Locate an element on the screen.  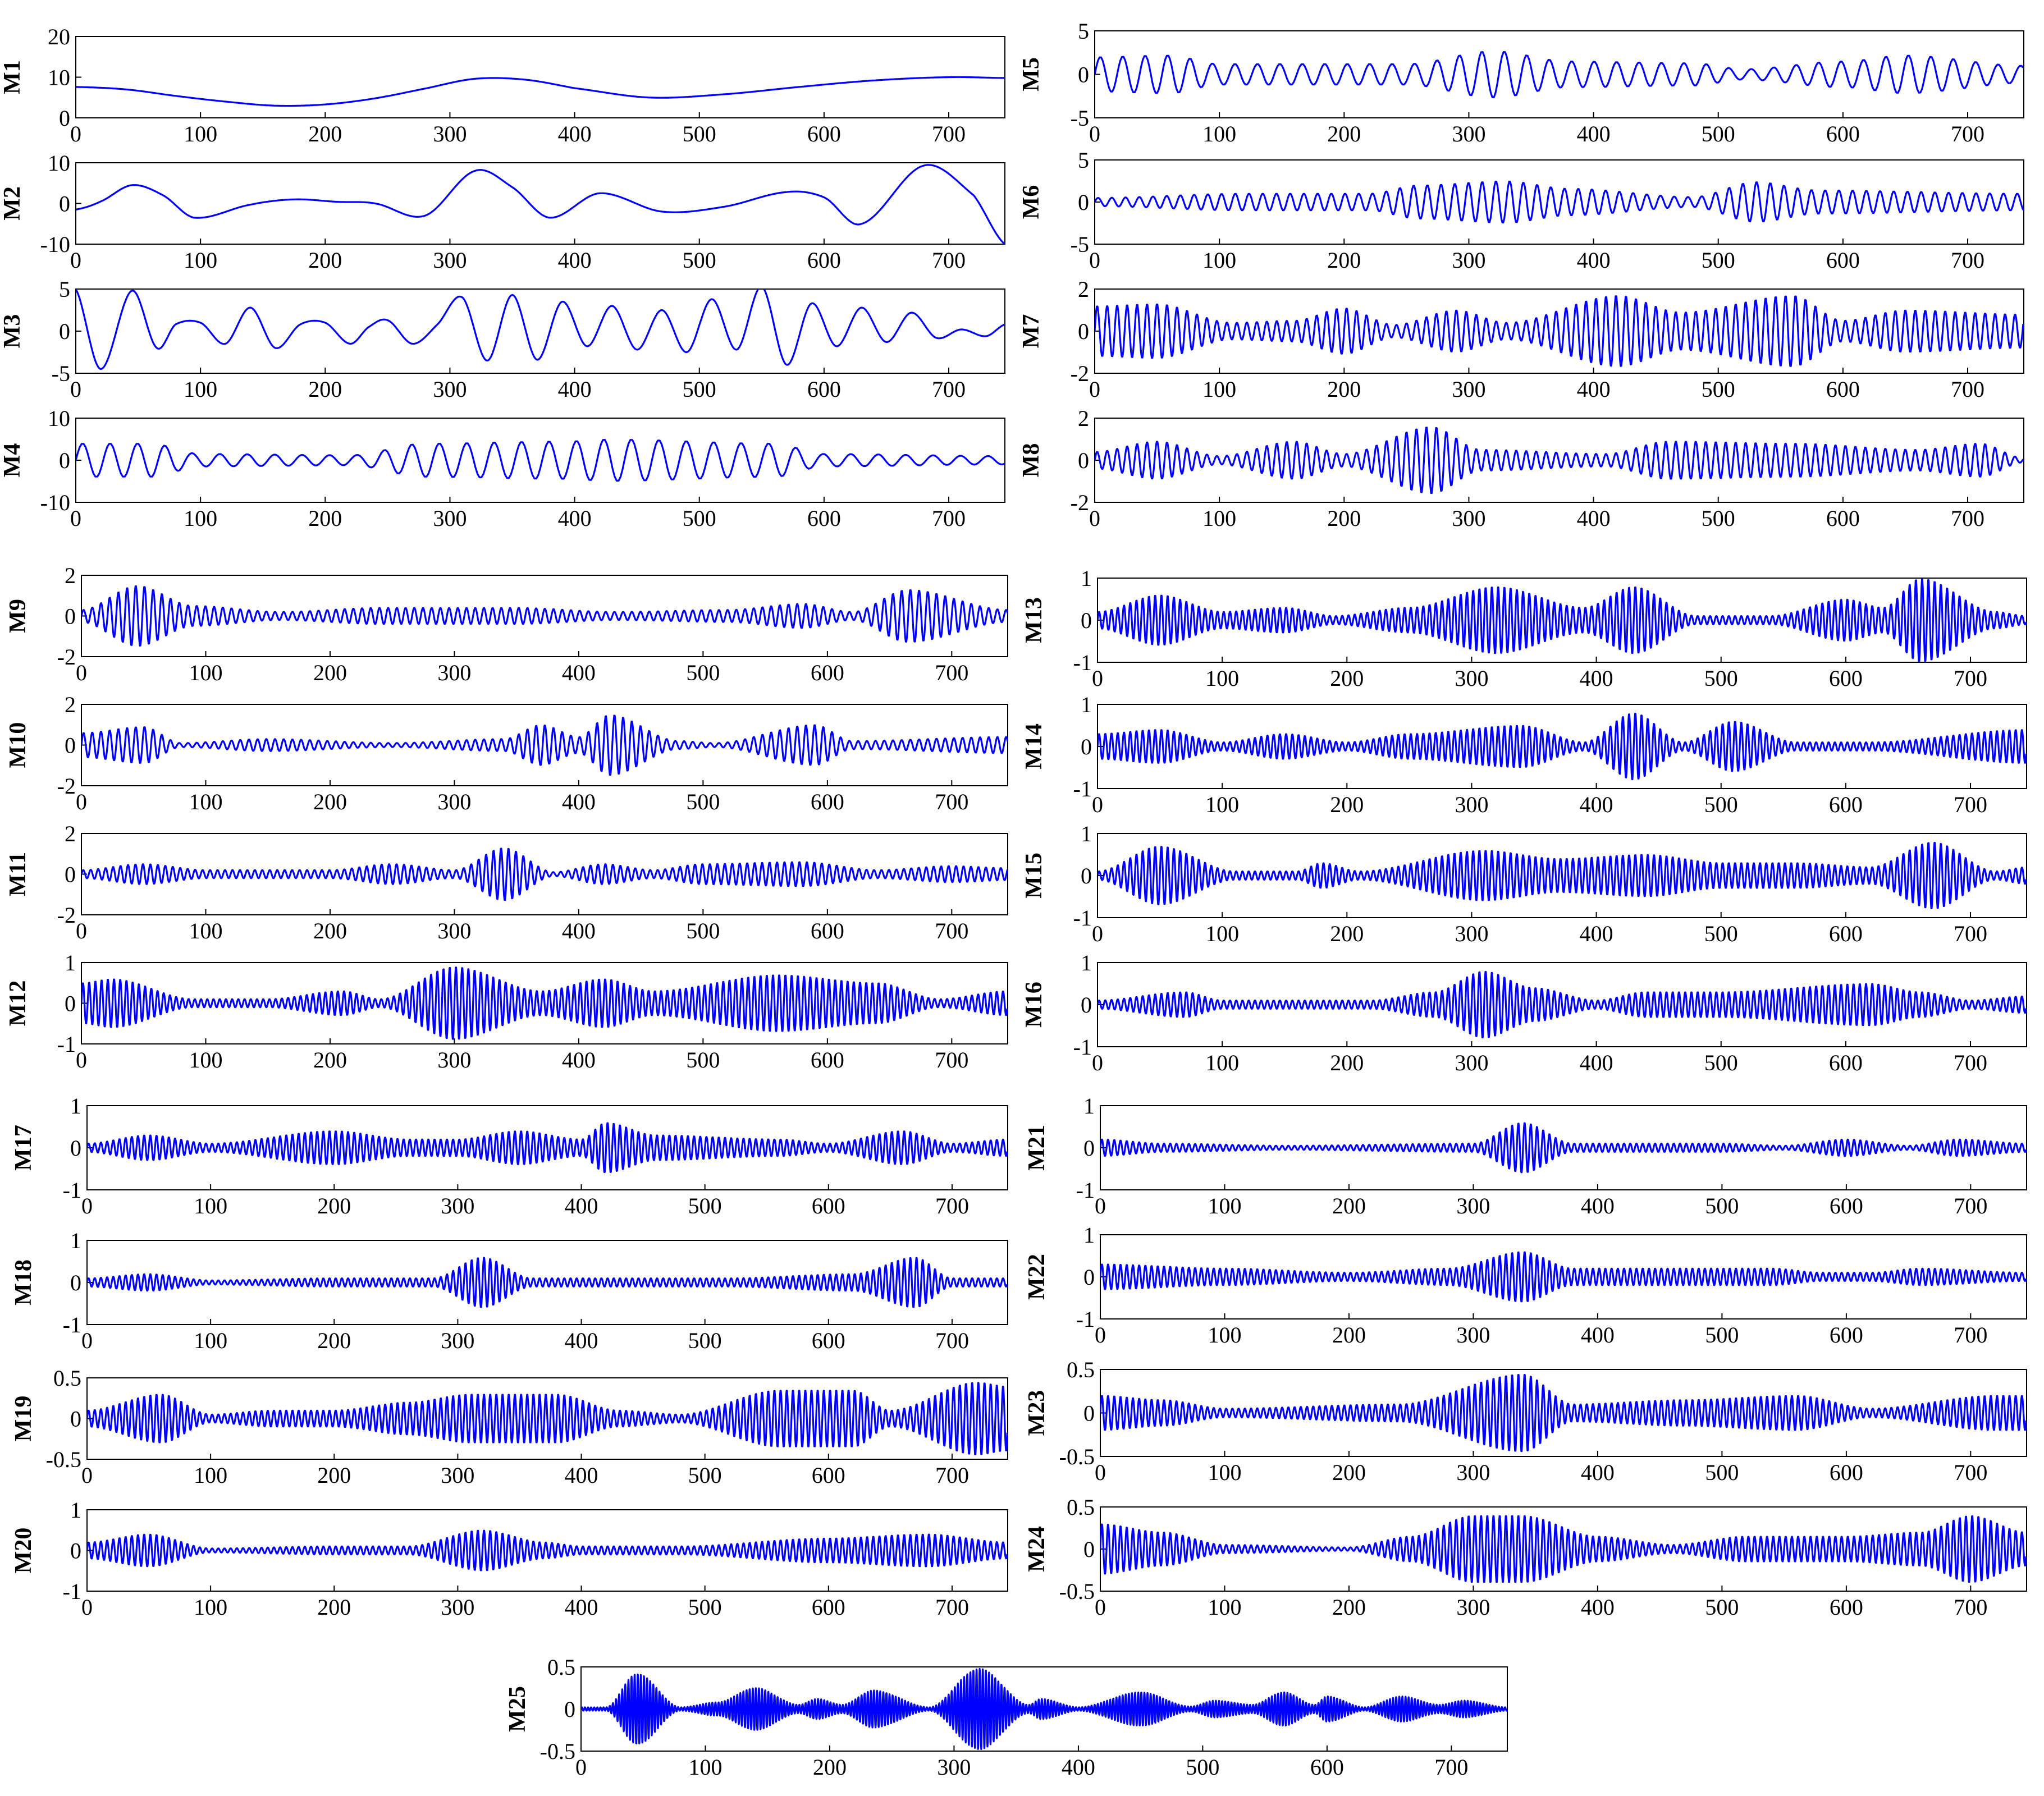
panel-label: M11 is located at coordinates (18, 874).